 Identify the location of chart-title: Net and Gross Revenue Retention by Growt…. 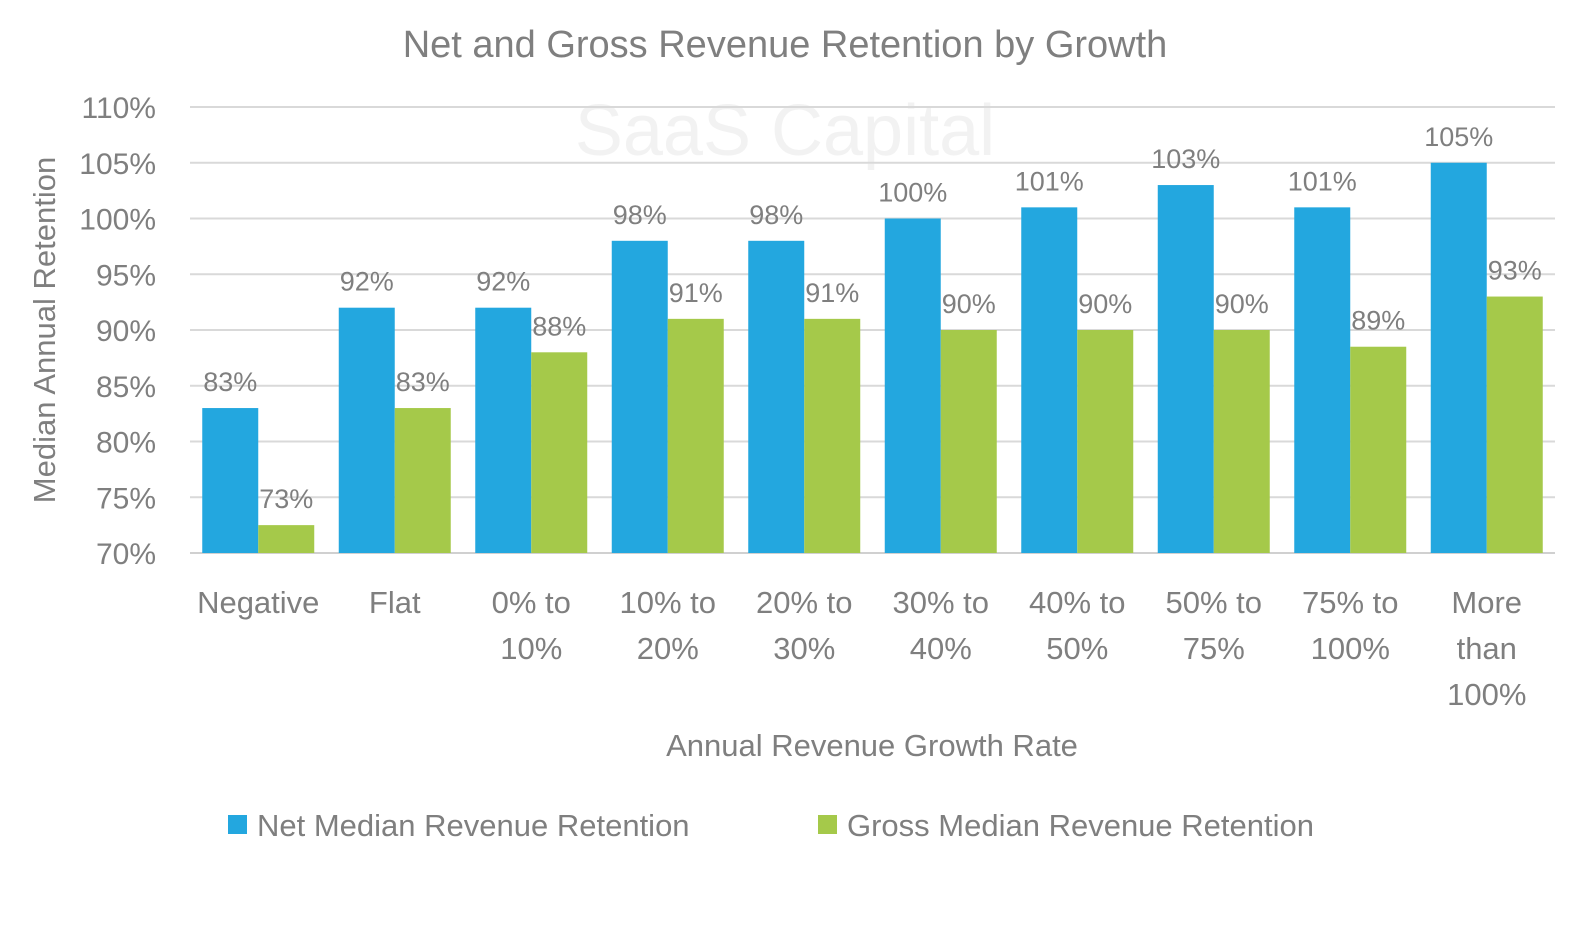
(785, 45).